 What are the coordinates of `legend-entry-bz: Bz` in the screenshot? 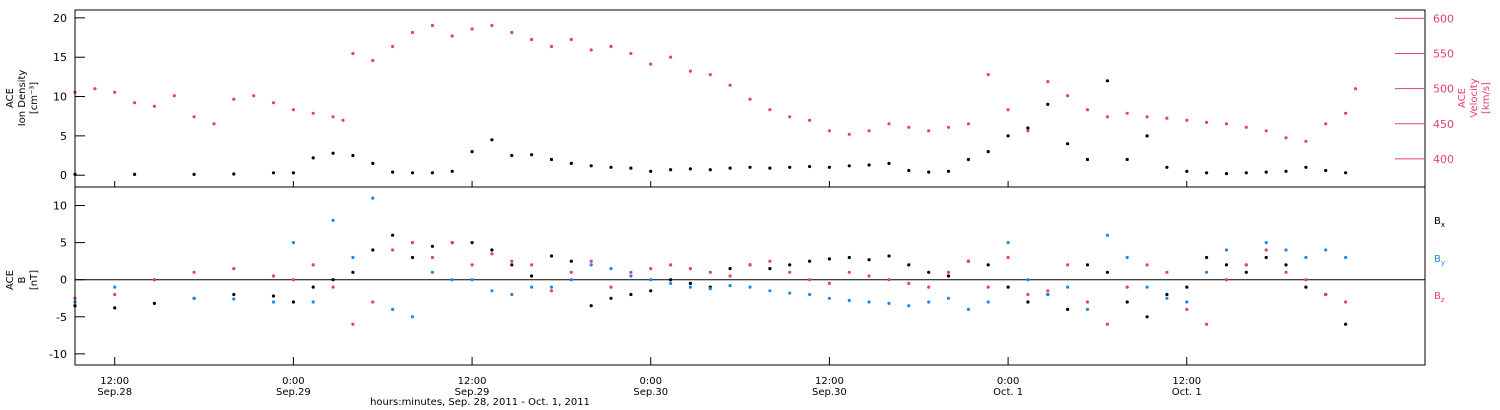 It's located at (1439, 297).